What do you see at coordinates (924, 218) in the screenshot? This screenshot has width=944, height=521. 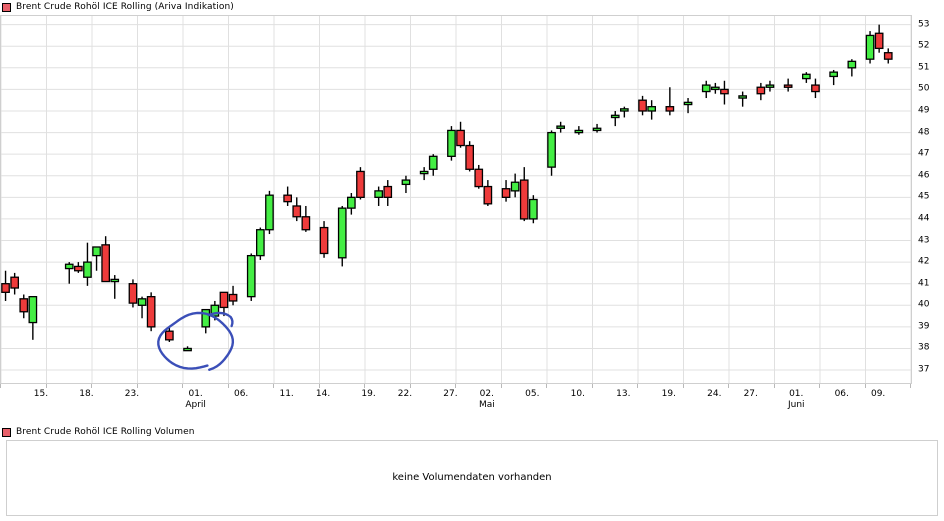 I see `y-axis-tick-label: 44` at bounding box center [924, 218].